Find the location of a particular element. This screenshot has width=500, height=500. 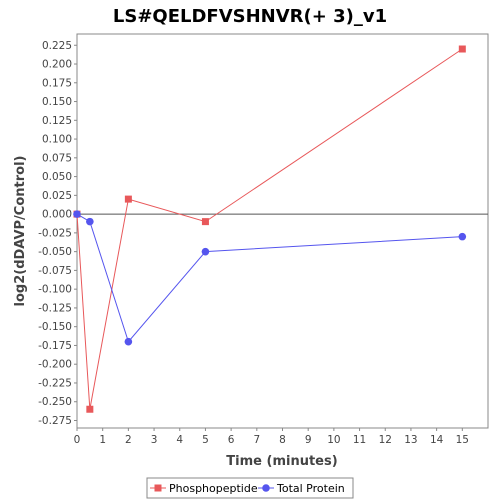

y-tick-label: -0.275 is located at coordinates (55, 421).